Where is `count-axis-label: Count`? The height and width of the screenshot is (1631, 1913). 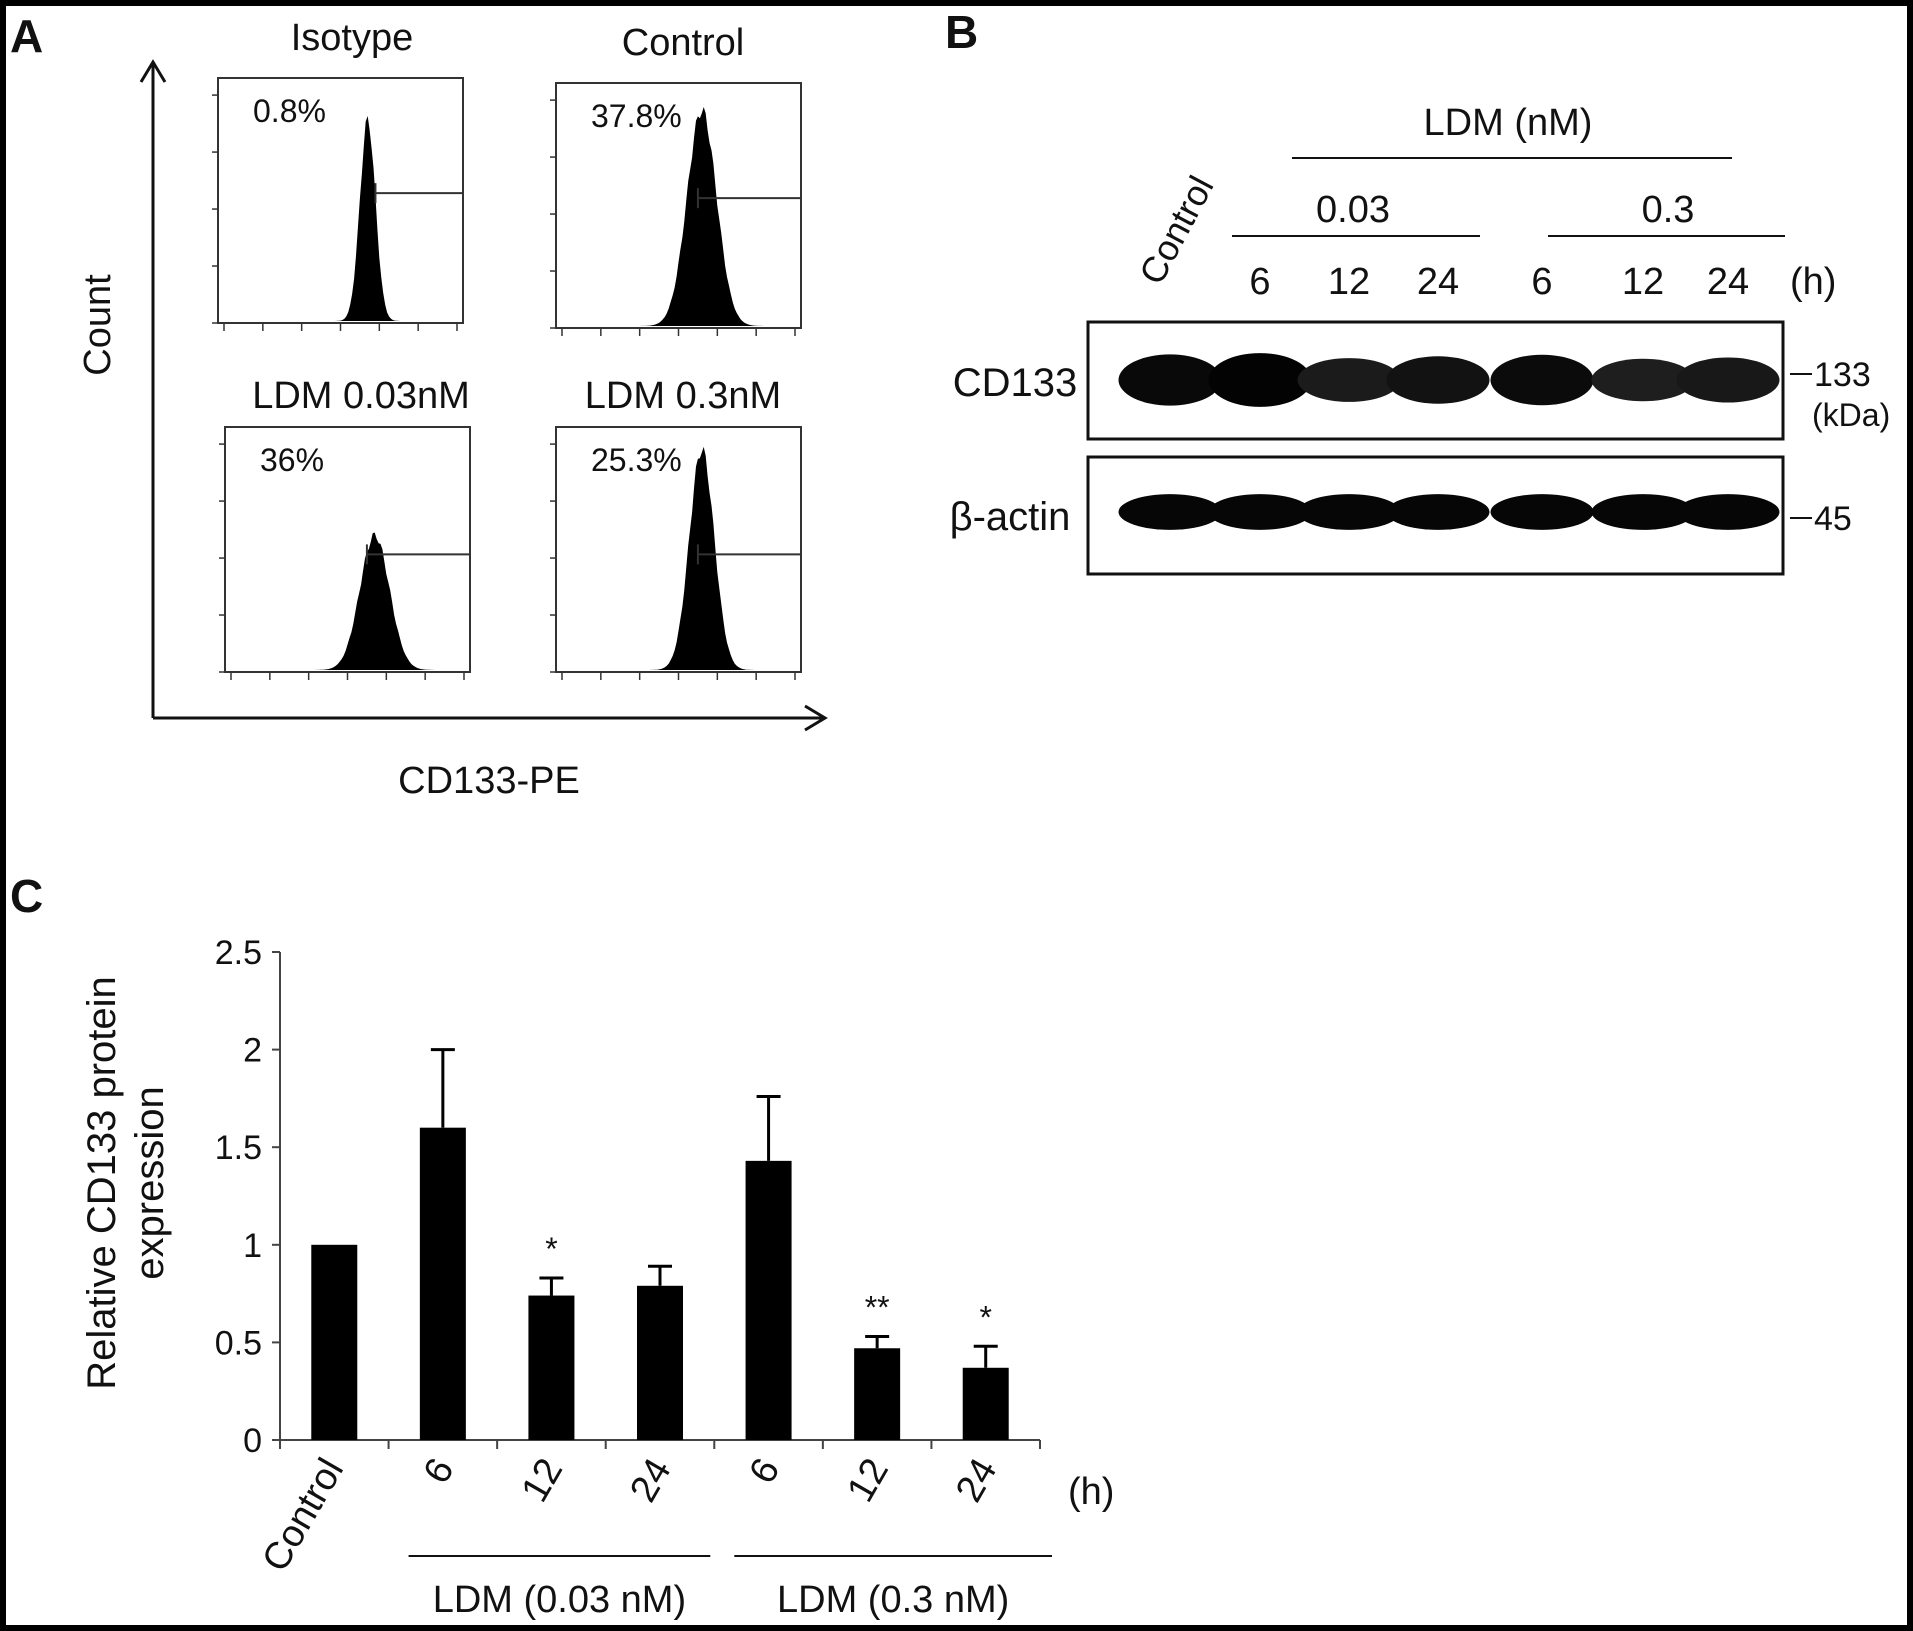 count-axis-label: Count is located at coordinates (98, 325).